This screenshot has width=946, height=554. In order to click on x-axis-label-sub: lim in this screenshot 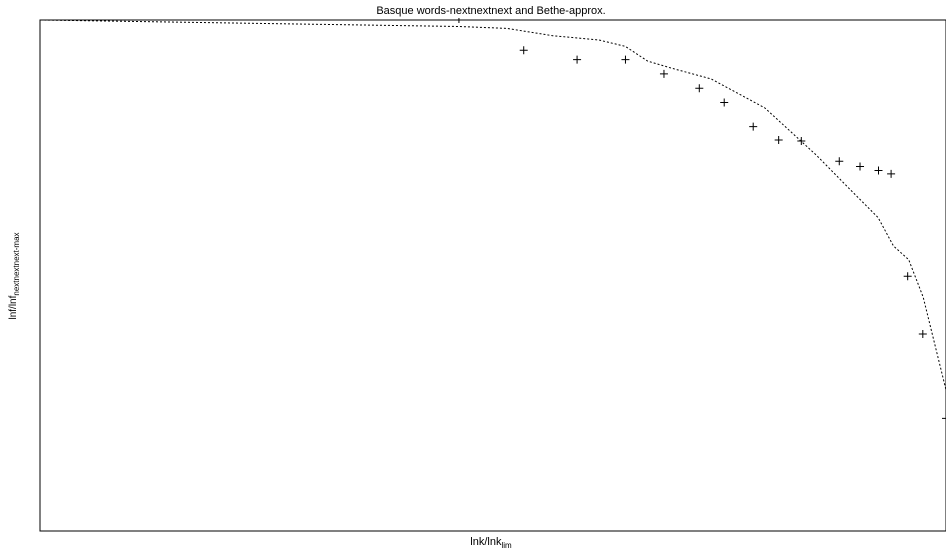, I will do `click(506, 545)`.